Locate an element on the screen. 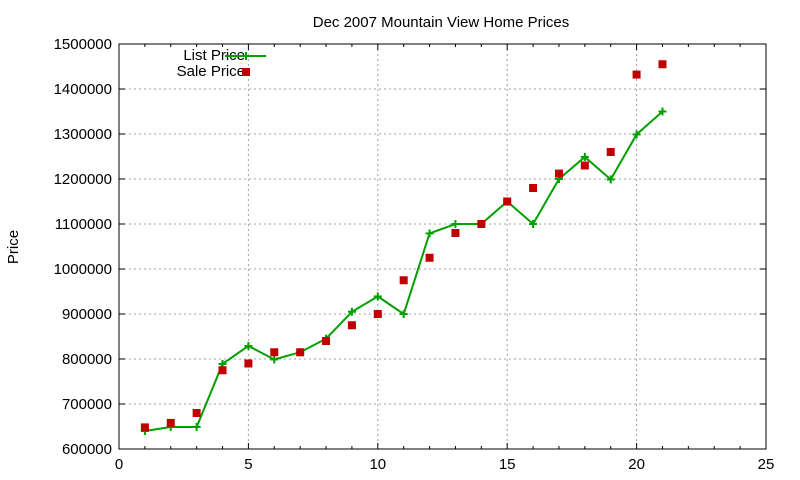 The width and height of the screenshot is (800, 480). y-tick-label: 1200000 is located at coordinates (83, 179).